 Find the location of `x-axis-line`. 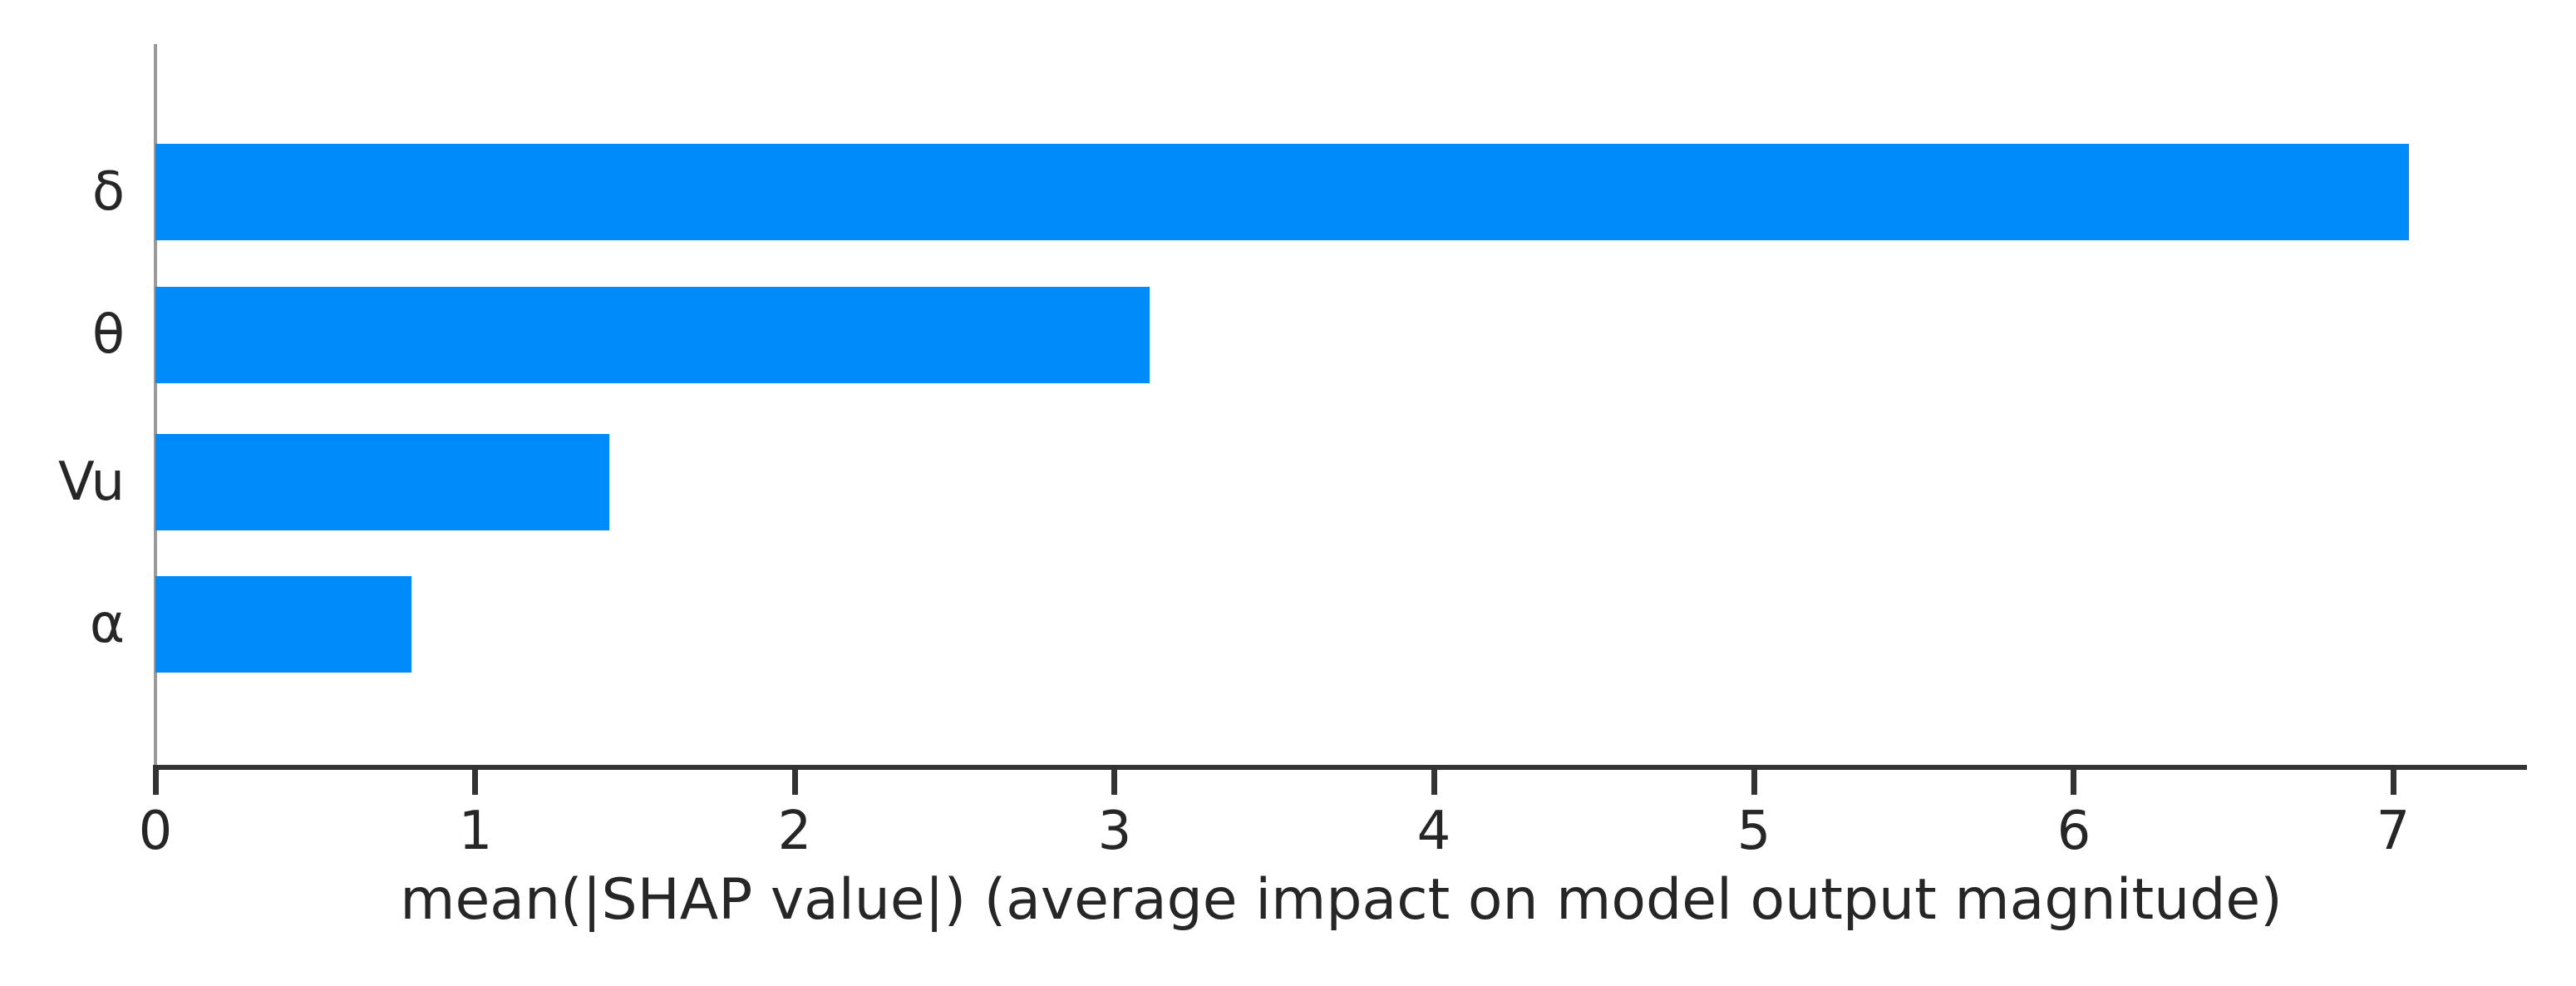

x-axis-line is located at coordinates (1340, 767).